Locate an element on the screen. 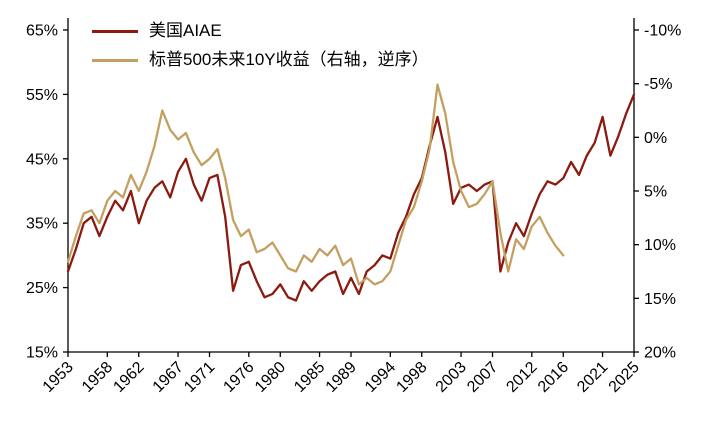 The image size is (723, 426). x-tick-label: 1976 is located at coordinates (238, 377).